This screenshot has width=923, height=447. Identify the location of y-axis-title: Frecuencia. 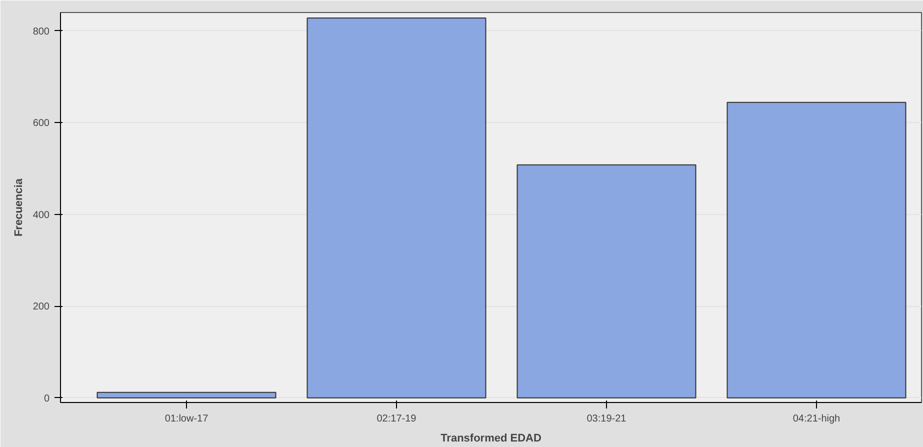
(18, 207).